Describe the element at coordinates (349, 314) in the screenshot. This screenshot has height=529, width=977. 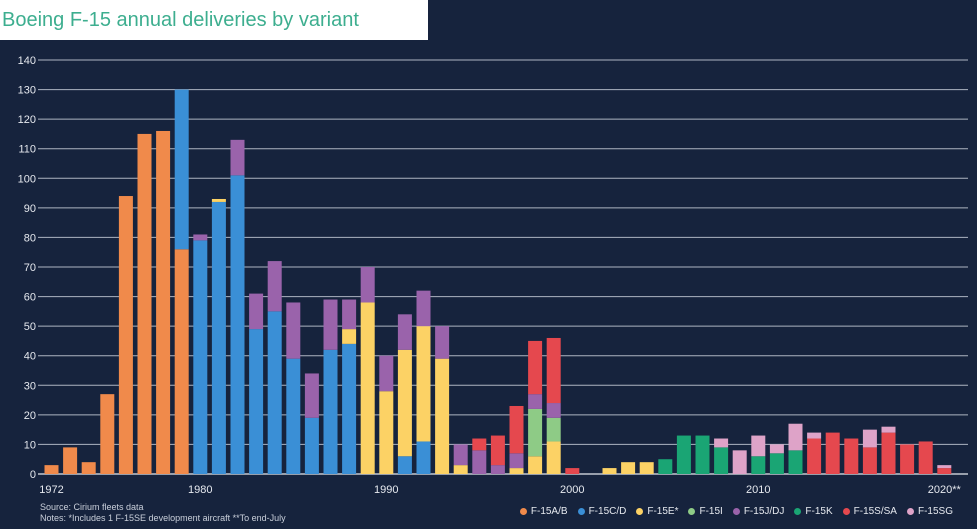
I see `bar-1988-f-15j-dj` at that location.